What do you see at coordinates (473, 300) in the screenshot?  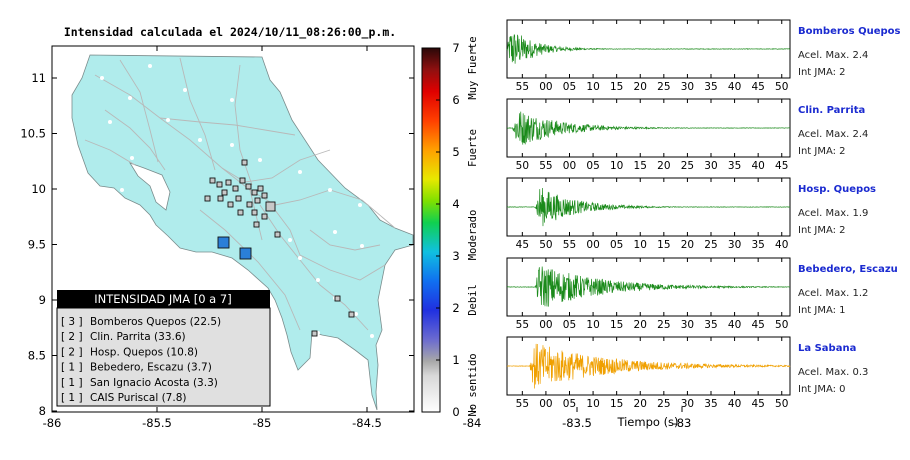 I see `colorbar-label: Debil` at bounding box center [473, 300].